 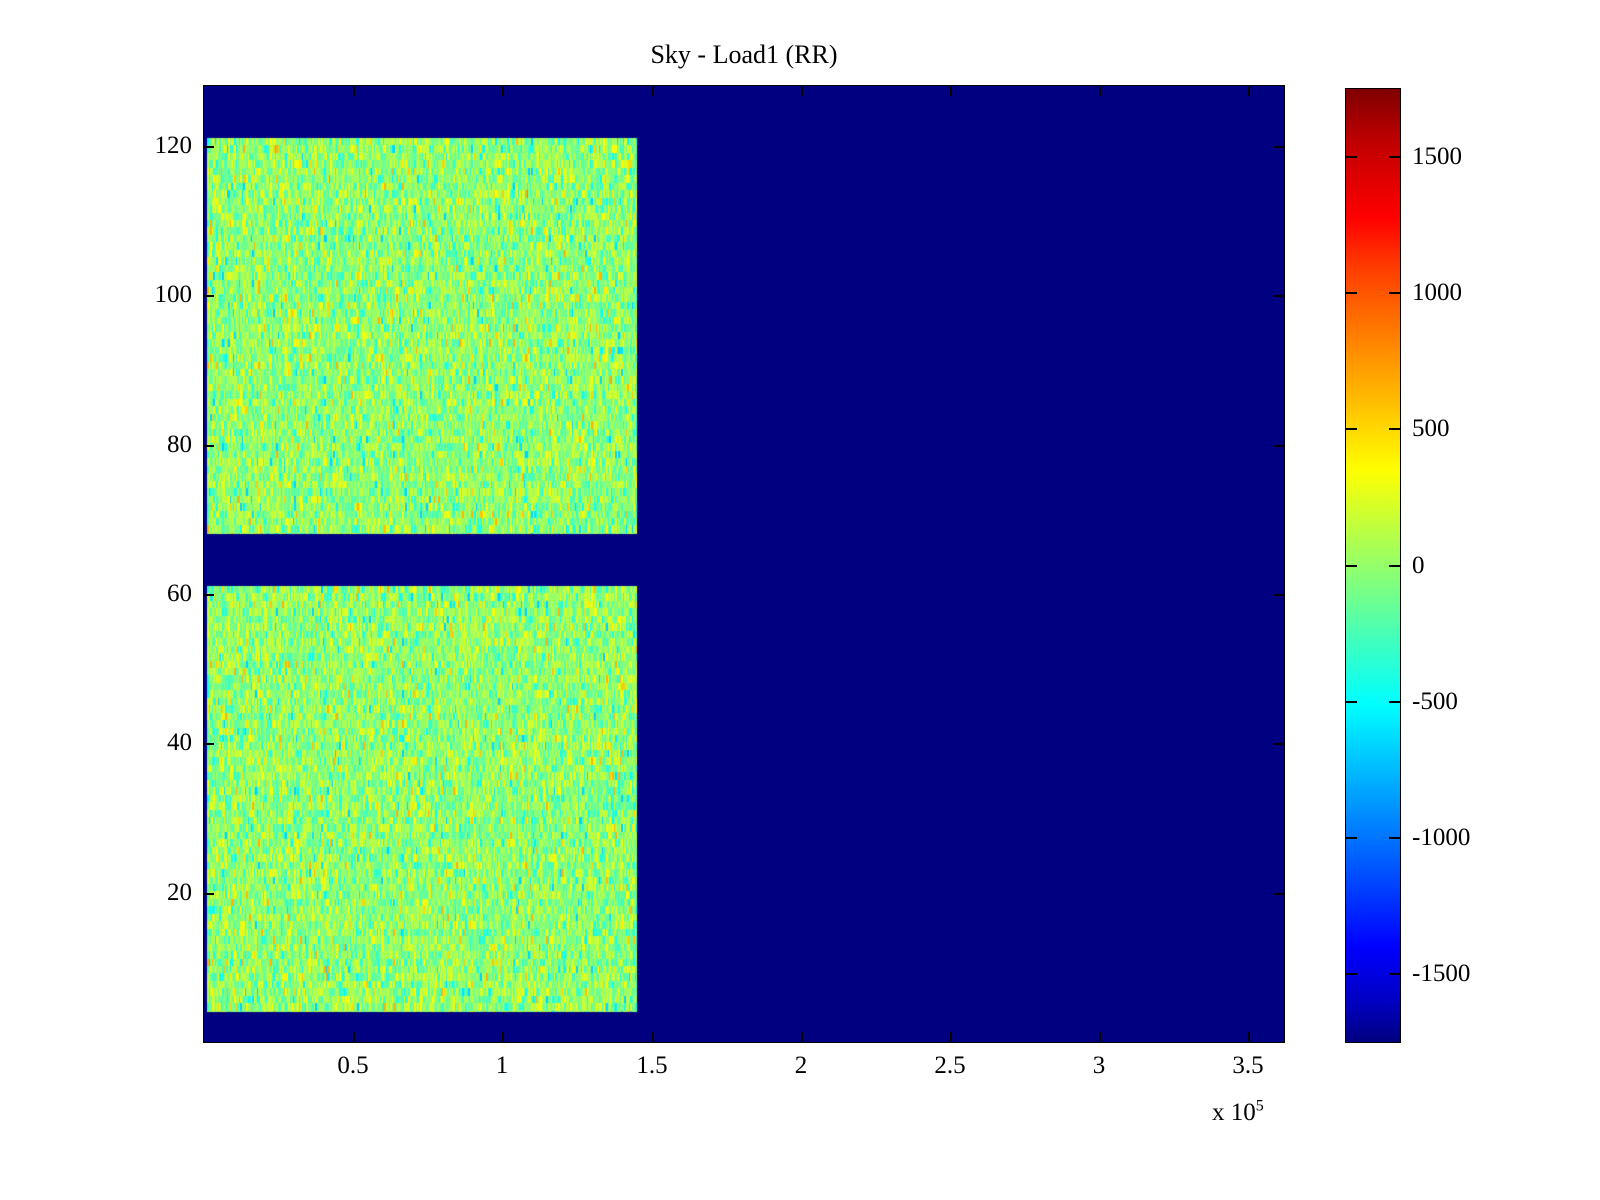 What do you see at coordinates (1394, 702) in the screenshot?
I see `colorbar-tick-right--500` at bounding box center [1394, 702].